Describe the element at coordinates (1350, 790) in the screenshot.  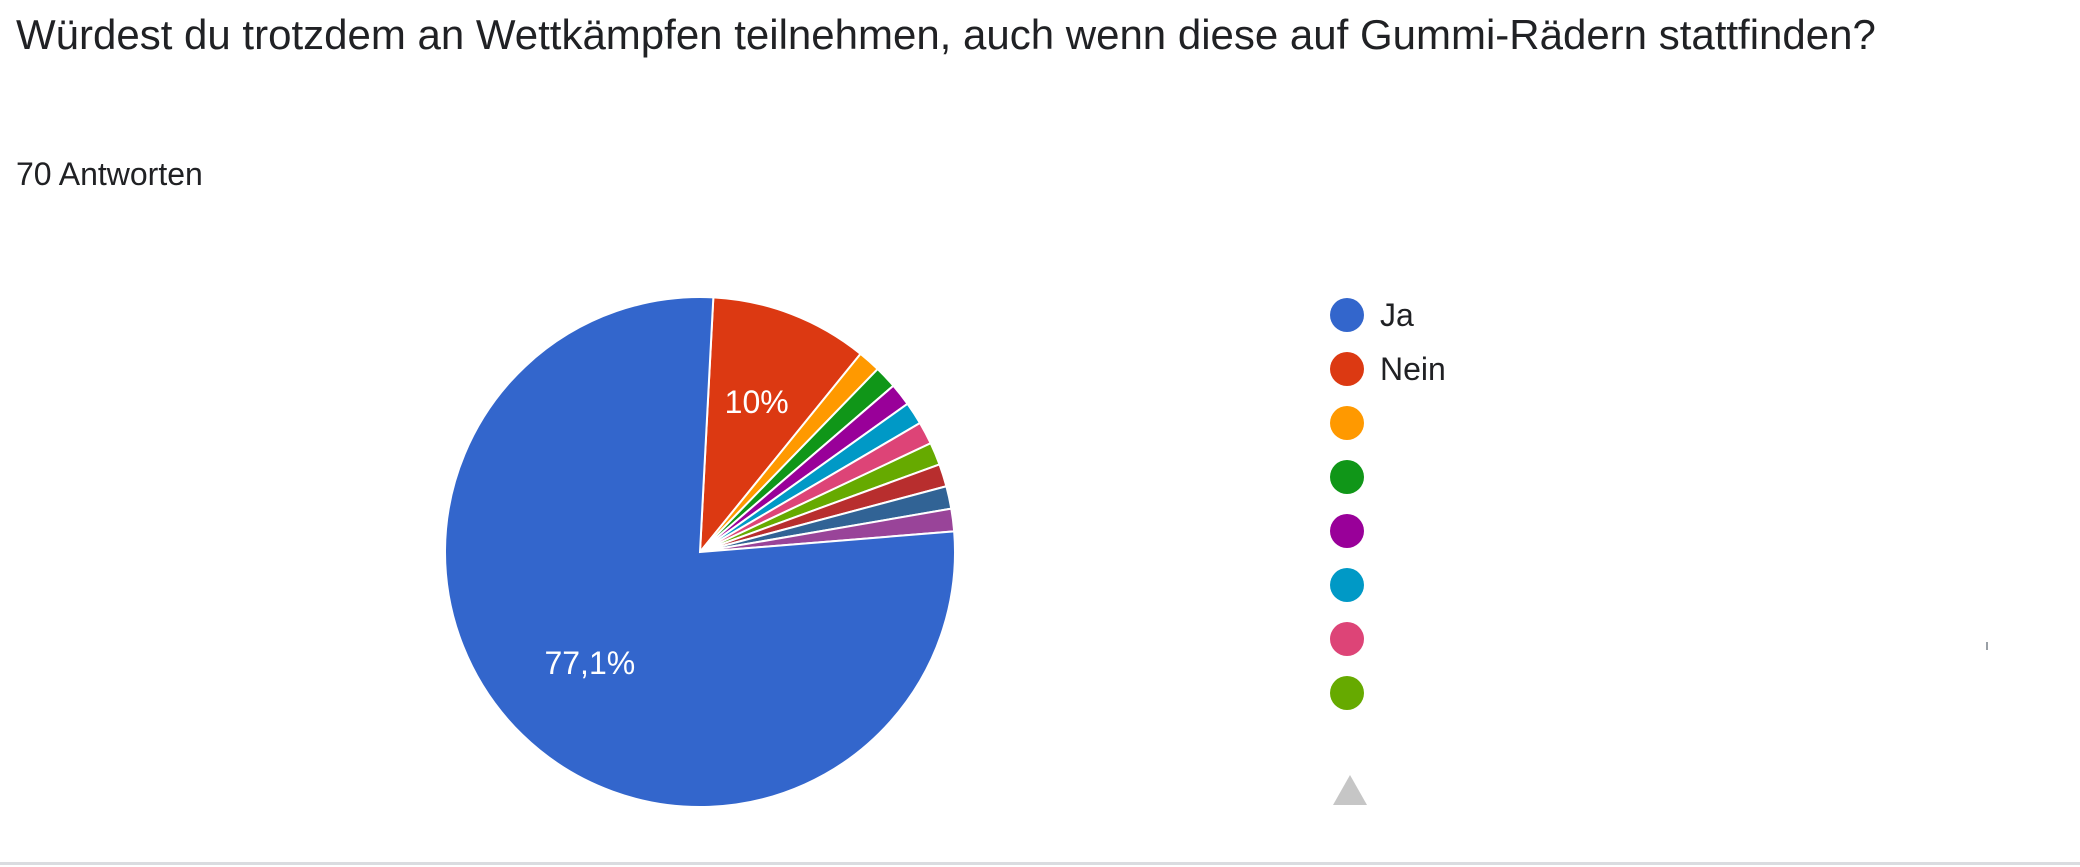
I see `legend-page-up-icon` at that location.